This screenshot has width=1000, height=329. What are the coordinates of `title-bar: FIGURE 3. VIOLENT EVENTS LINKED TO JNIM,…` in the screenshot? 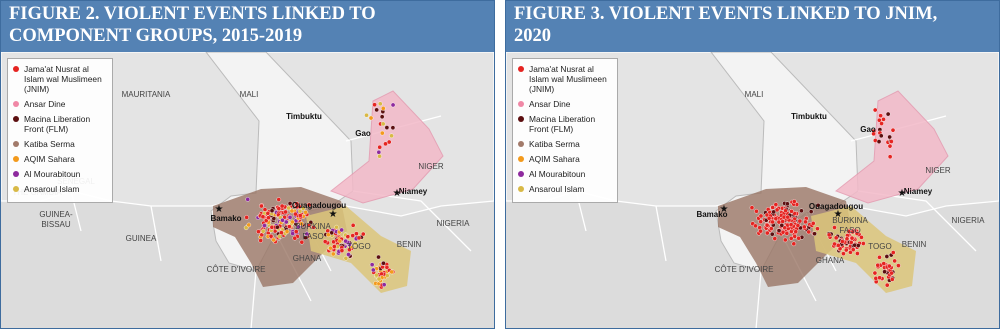 It's located at (752, 26).